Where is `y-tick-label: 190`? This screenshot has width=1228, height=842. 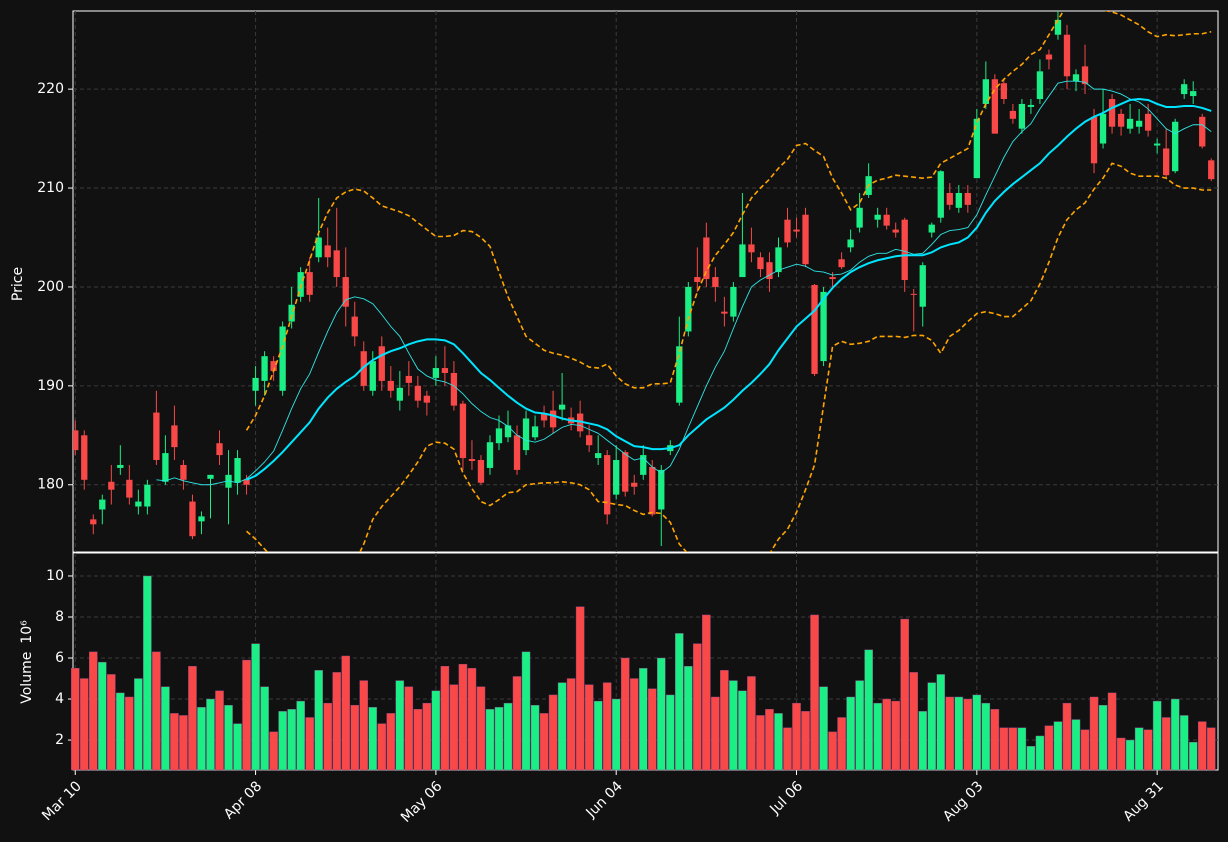
y-tick-label: 190 is located at coordinates (50, 386).